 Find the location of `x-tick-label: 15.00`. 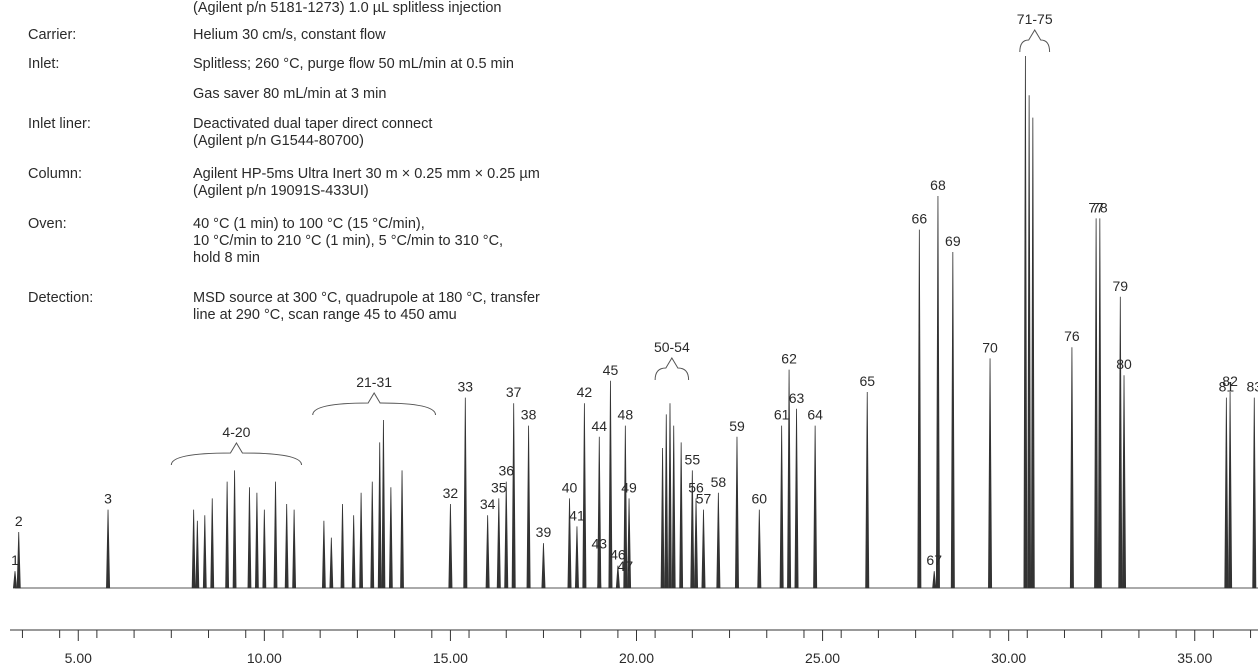

x-tick-label: 15.00 is located at coordinates (450, 658).